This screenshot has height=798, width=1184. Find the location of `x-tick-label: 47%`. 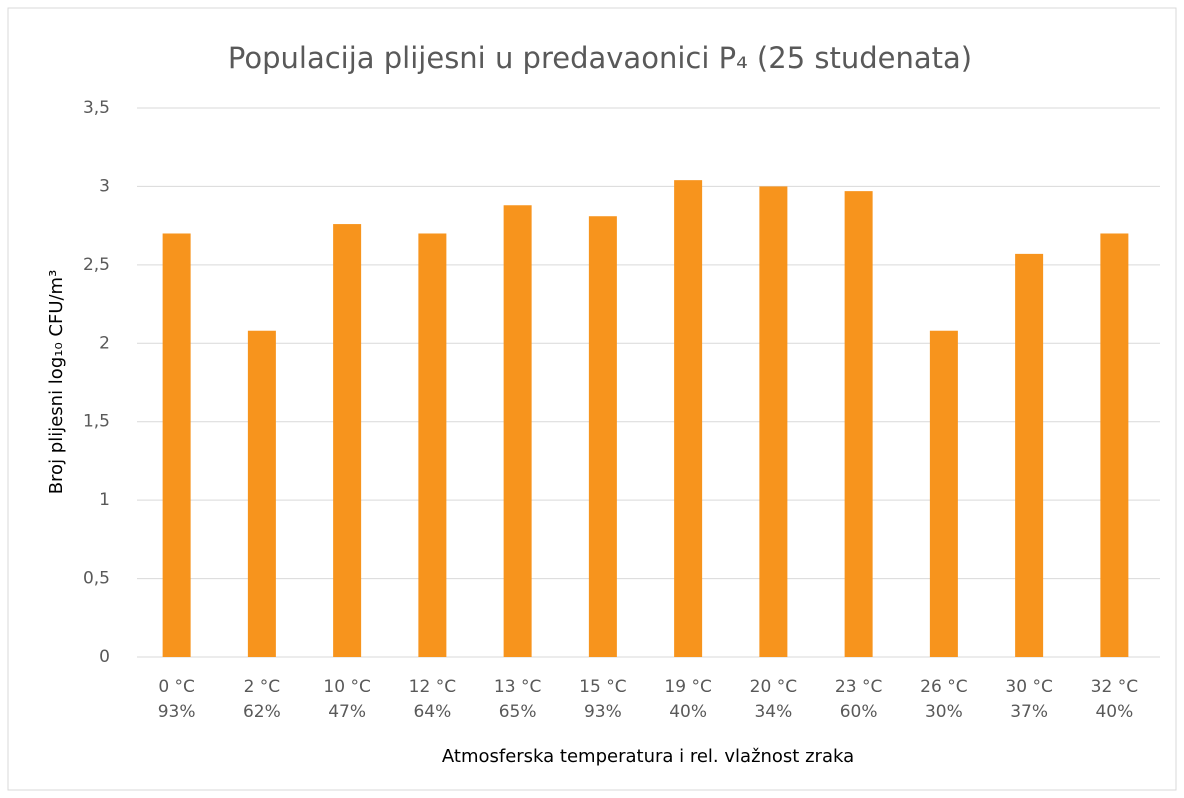

x-tick-label: 47% is located at coordinates (347, 712).